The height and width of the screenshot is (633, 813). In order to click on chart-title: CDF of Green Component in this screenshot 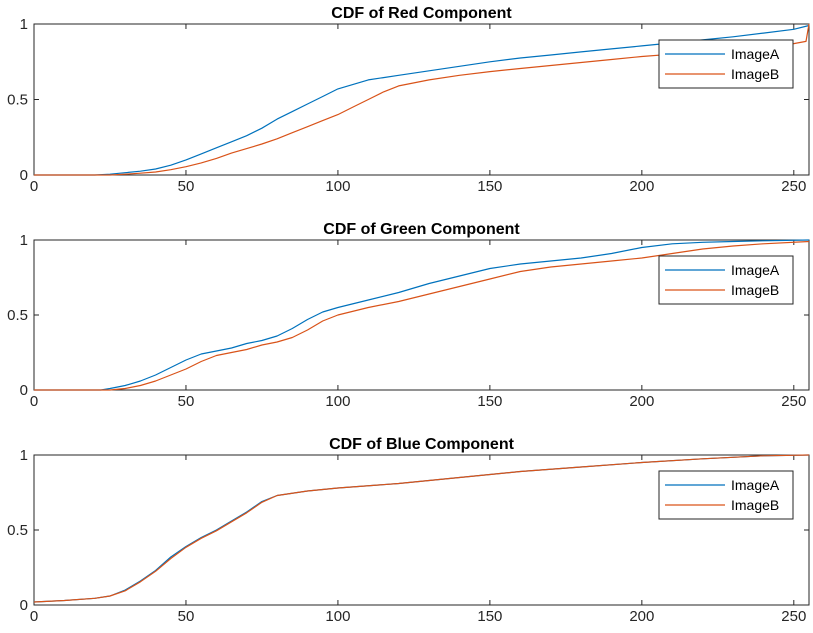, I will do `click(421, 229)`.